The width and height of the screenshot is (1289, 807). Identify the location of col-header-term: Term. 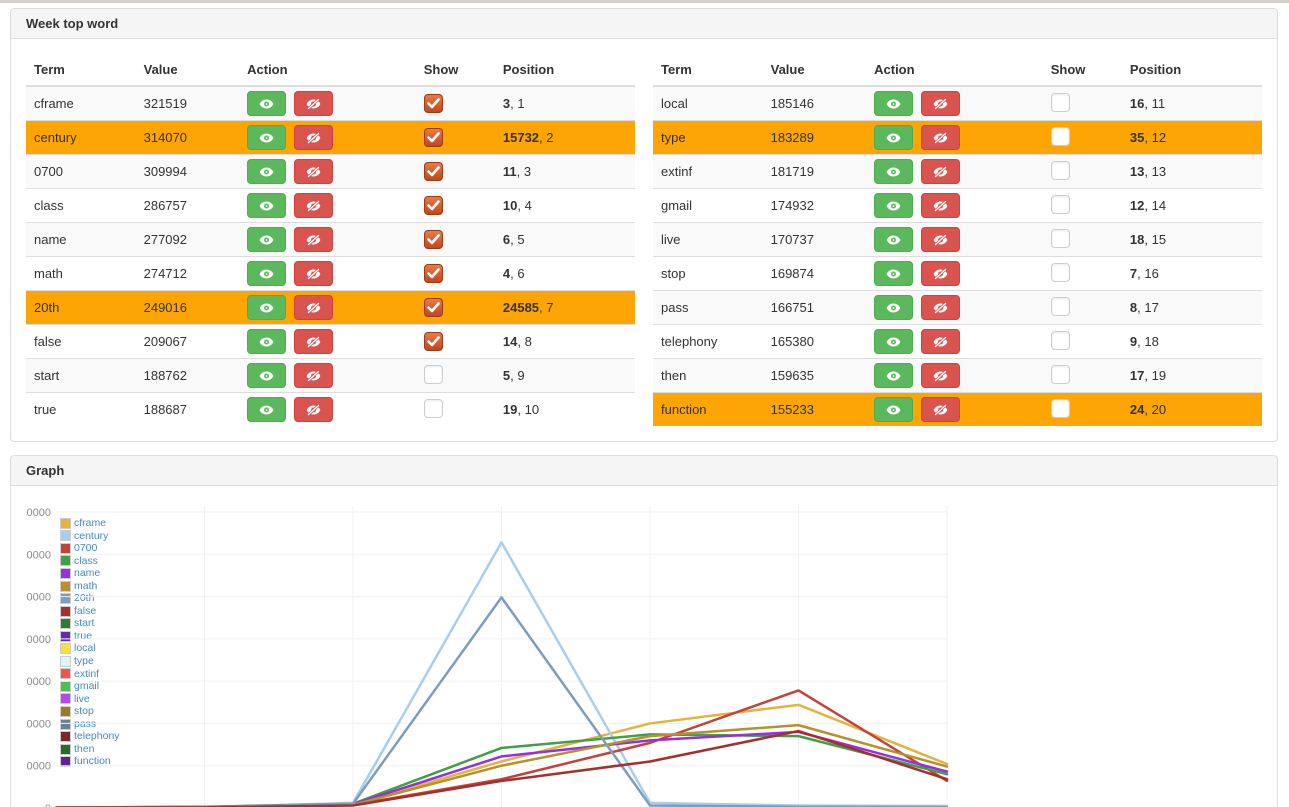
(81, 70).